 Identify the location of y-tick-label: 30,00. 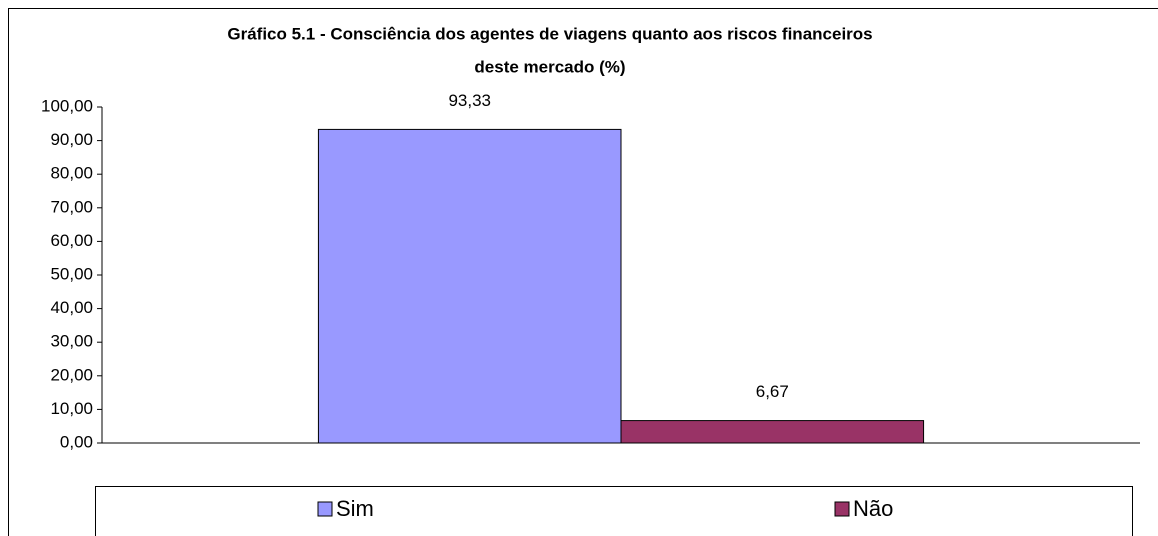
(71, 341).